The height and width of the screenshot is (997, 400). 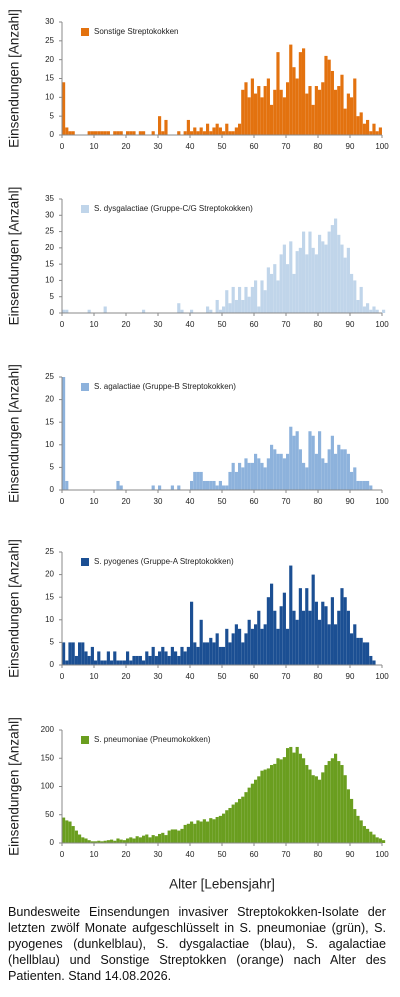 What do you see at coordinates (382, 146) in the screenshot?
I see `x-tick-label: 100` at bounding box center [382, 146].